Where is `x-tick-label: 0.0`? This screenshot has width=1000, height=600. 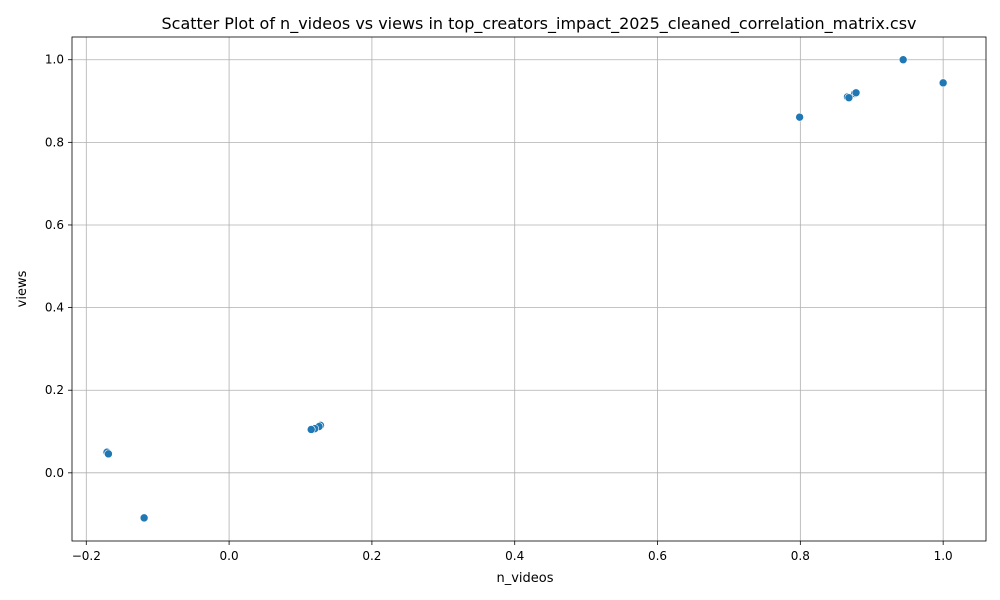
x-tick-label: 0.0 is located at coordinates (229, 556).